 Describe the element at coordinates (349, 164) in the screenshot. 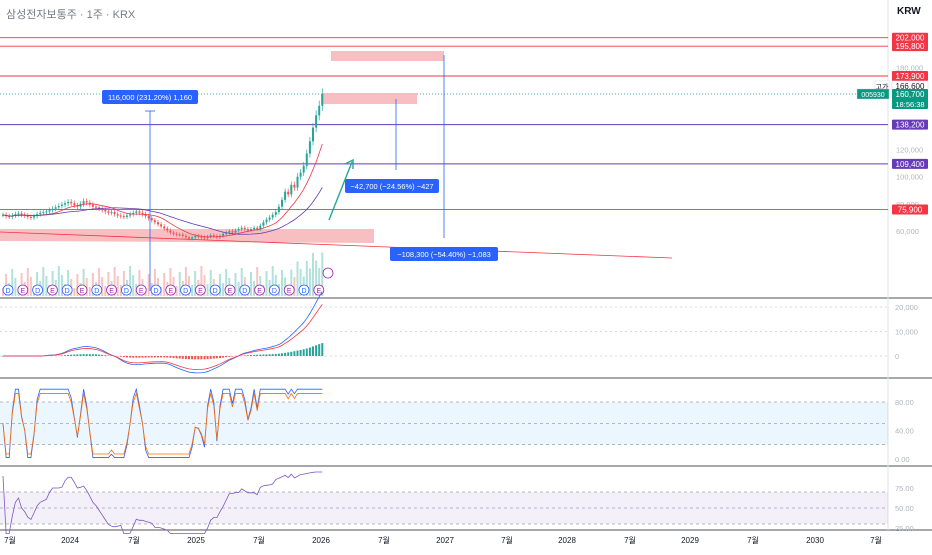

I see `projection-arrowhead` at that location.